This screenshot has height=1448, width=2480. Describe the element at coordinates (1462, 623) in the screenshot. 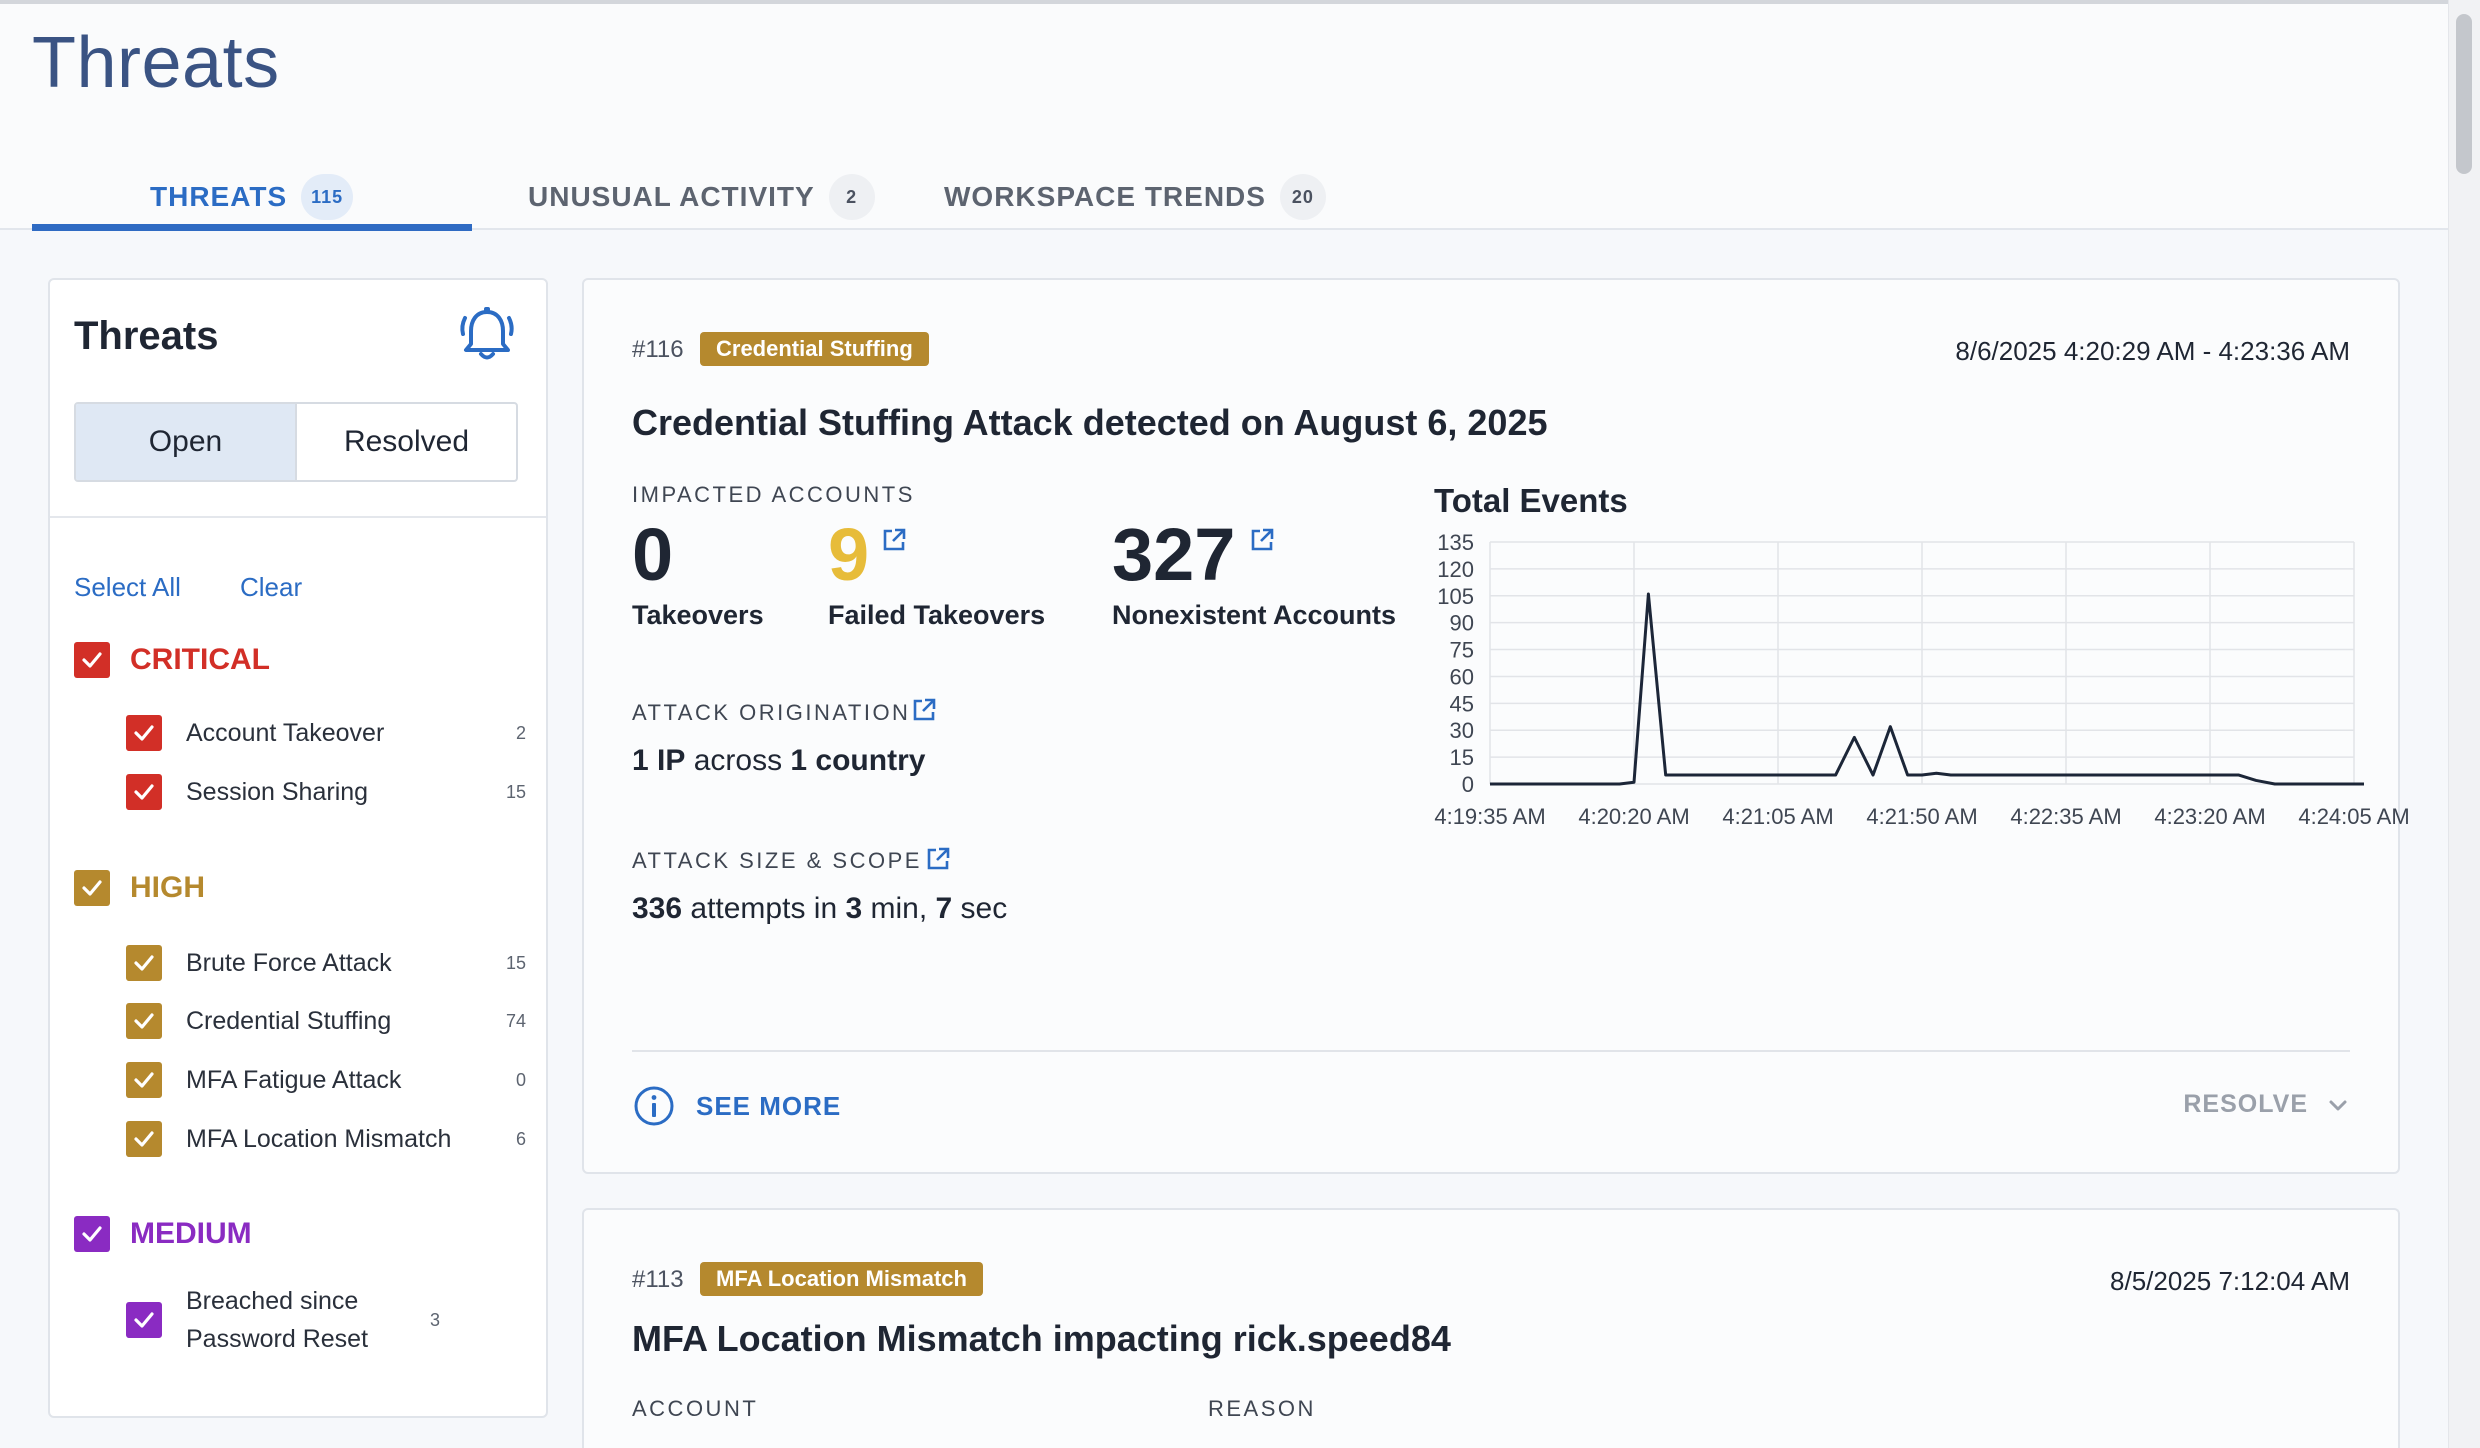

I see `chart-y-tick-label: 90` at that location.